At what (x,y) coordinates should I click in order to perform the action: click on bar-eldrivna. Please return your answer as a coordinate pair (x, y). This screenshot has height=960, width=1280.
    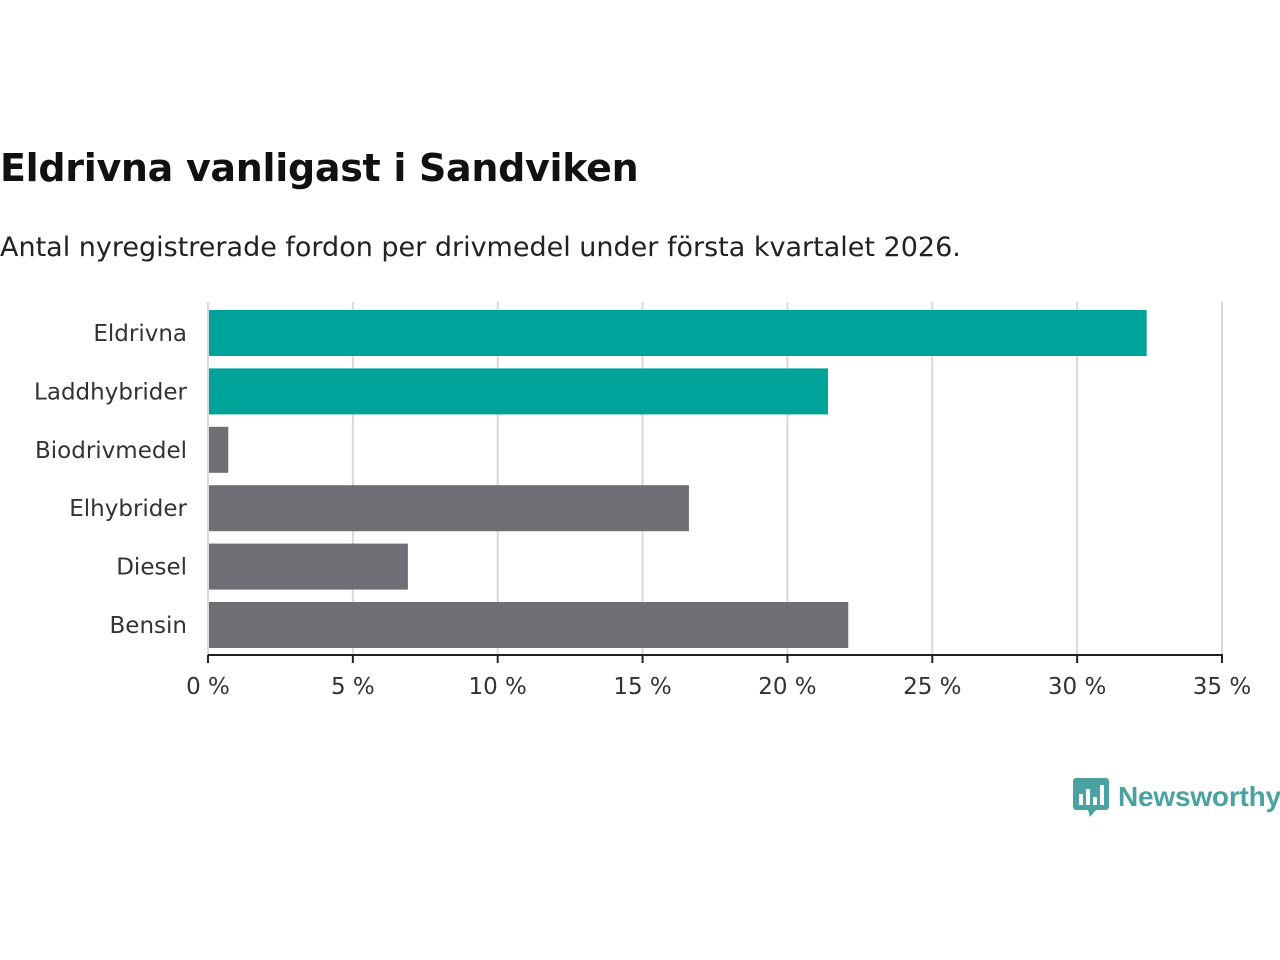
    Looking at the image, I should click on (677, 333).